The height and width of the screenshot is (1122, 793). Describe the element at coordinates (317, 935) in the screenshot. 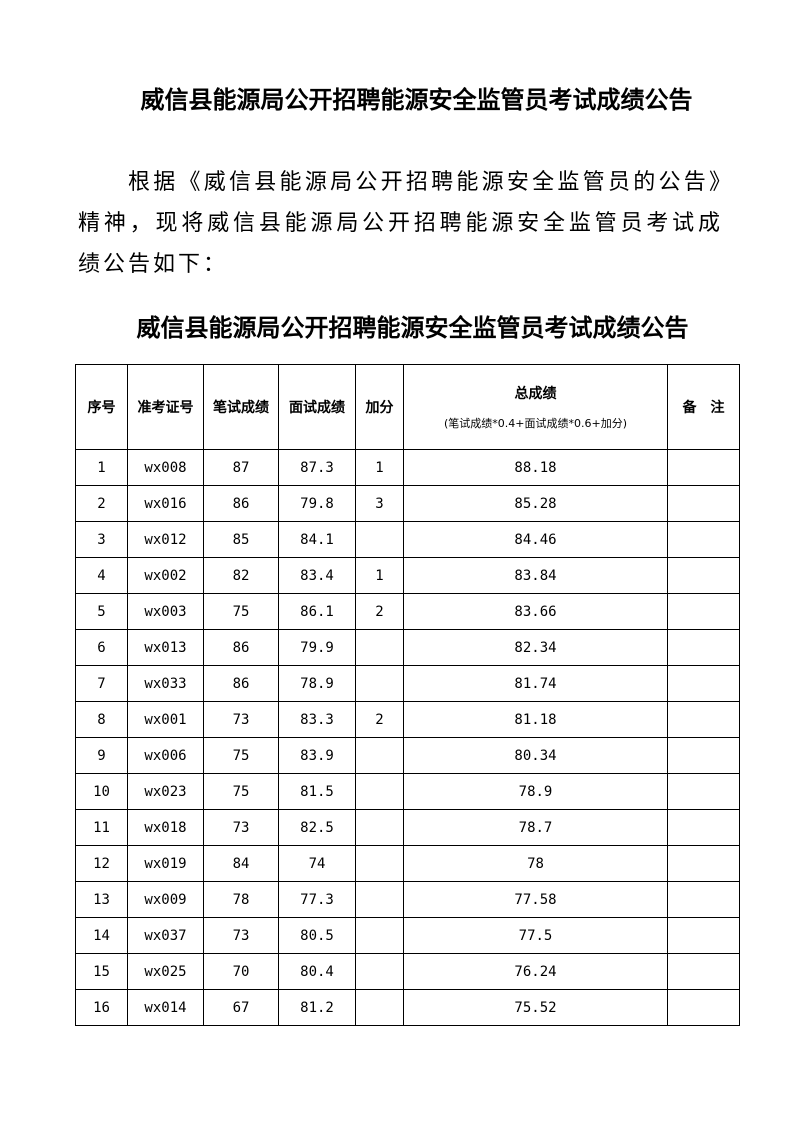

I see `cell-interview: 80.5` at that location.